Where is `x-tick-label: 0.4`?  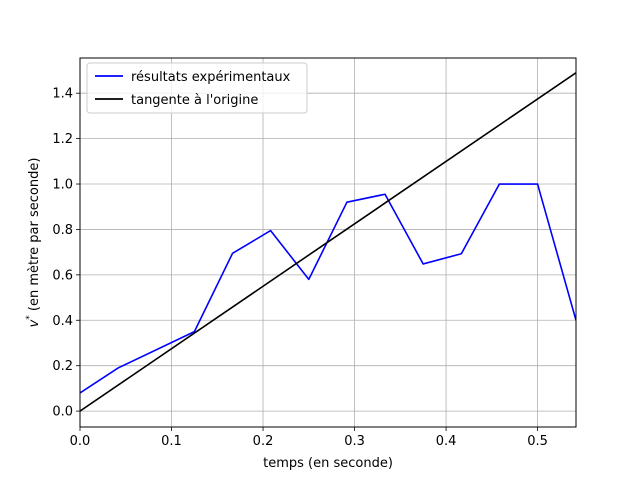 x-tick-label: 0.4 is located at coordinates (446, 441).